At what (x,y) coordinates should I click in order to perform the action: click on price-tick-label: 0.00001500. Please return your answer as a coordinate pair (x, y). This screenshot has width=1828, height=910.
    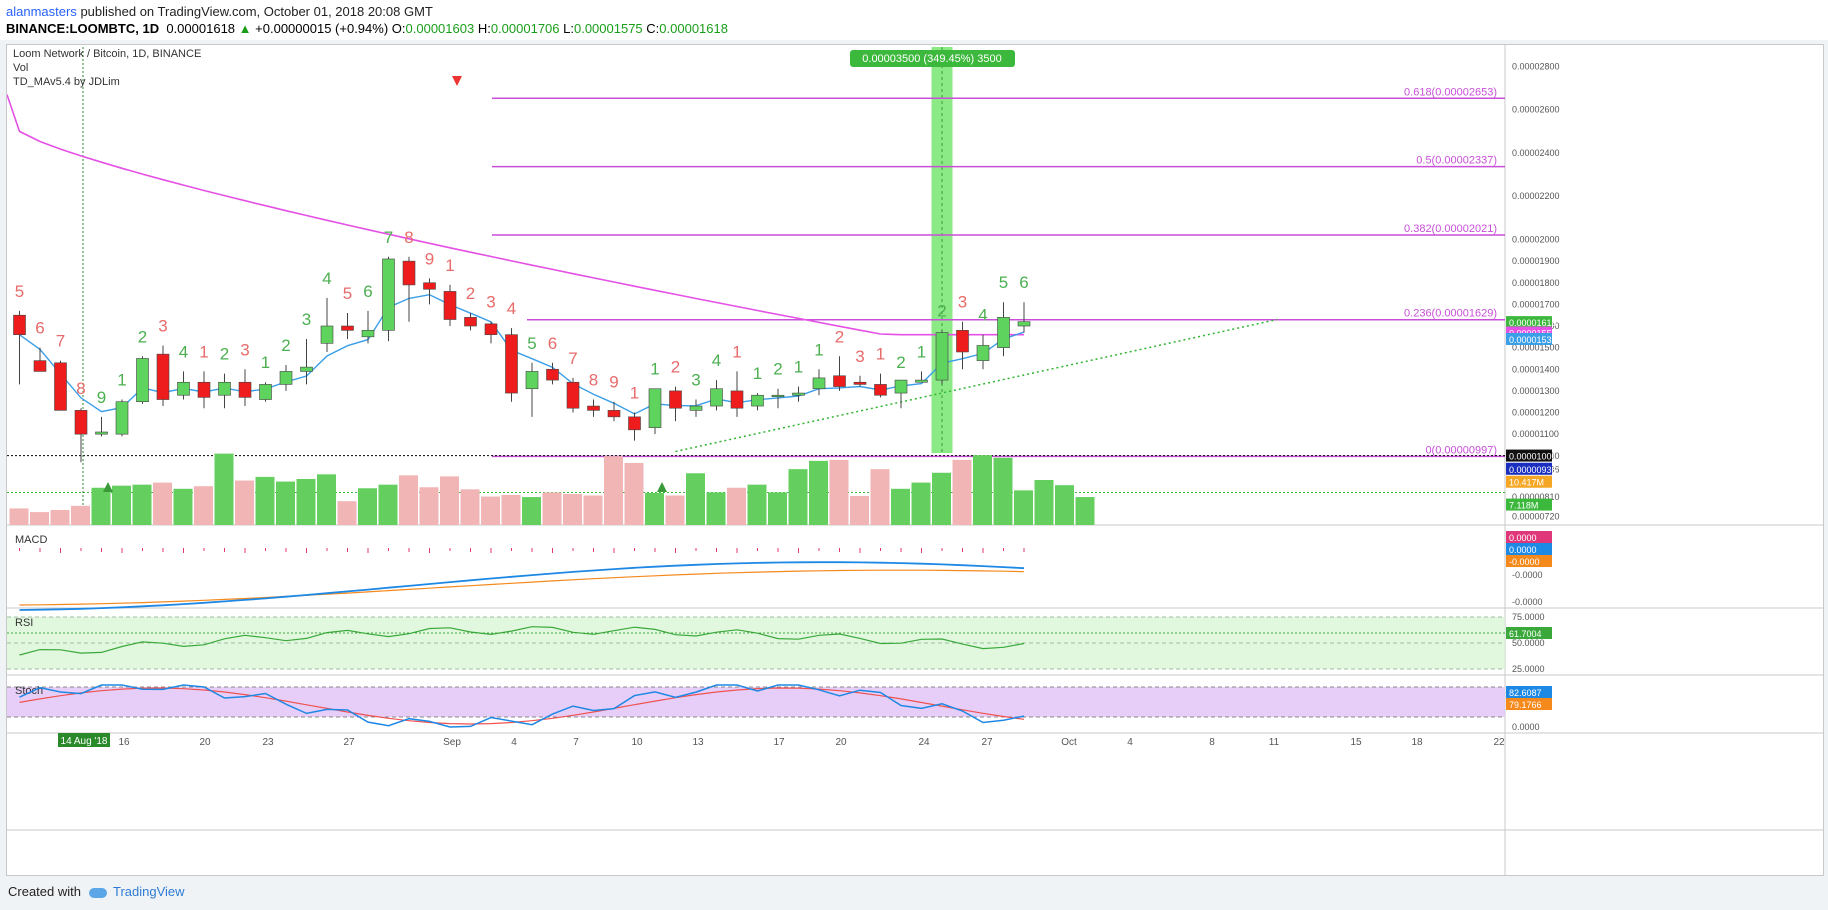
    Looking at the image, I should click on (1536, 348).